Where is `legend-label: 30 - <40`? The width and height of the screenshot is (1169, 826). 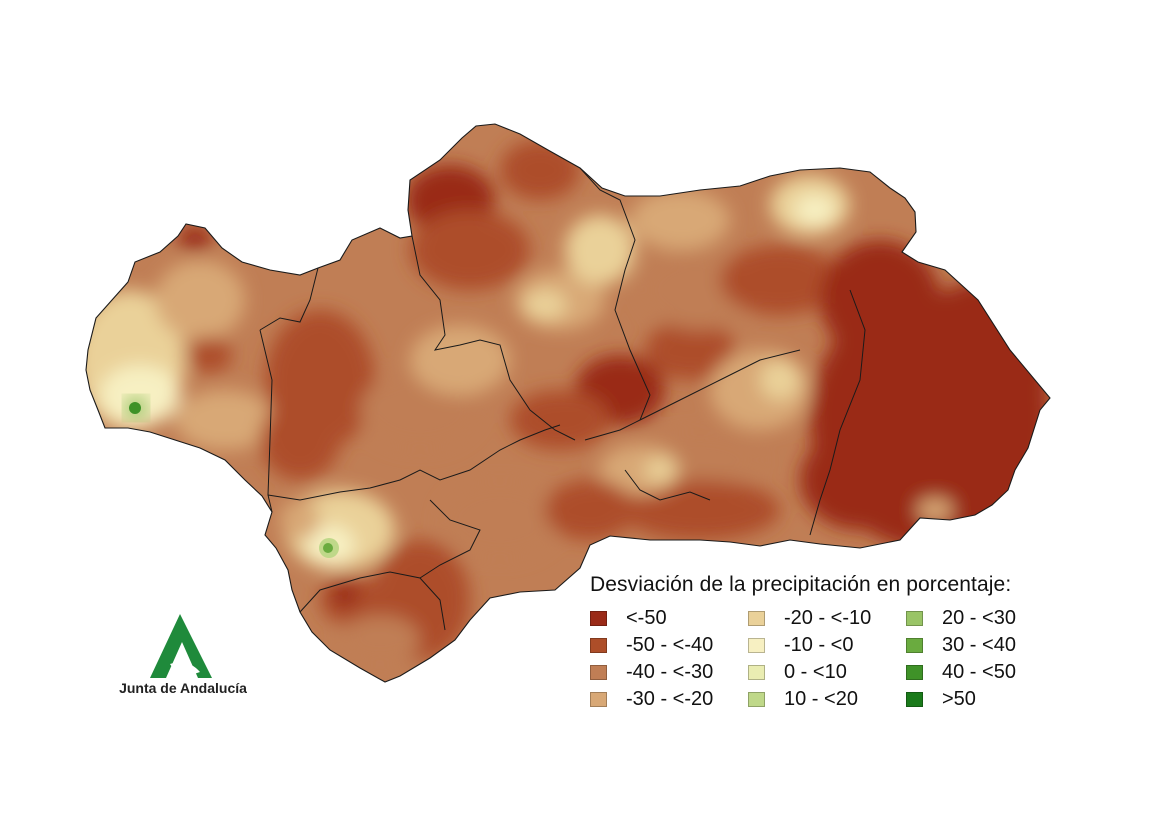
legend-label: 30 - <40 is located at coordinates (979, 645).